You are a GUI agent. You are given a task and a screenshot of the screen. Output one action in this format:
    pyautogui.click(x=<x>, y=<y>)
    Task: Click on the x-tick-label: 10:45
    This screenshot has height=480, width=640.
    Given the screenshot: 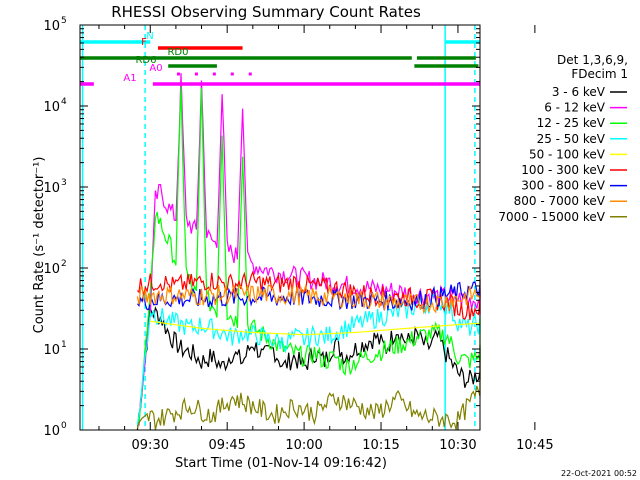 What is the action you would take?
    pyautogui.click(x=534, y=445)
    